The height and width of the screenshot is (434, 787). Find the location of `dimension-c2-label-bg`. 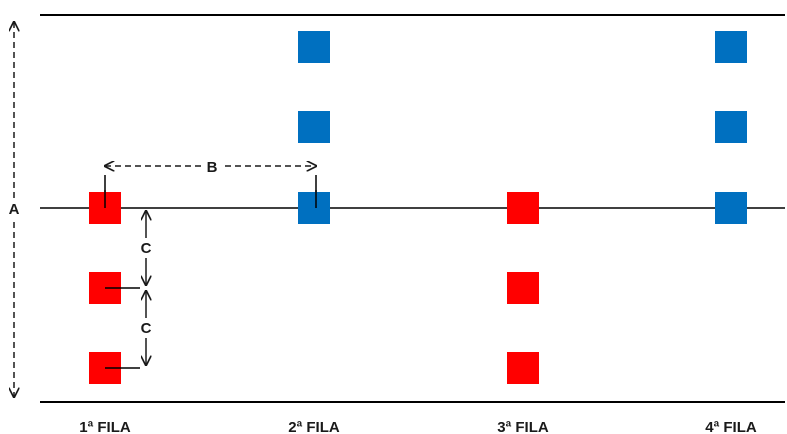

dimension-c2-label-bg is located at coordinates (146, 328).